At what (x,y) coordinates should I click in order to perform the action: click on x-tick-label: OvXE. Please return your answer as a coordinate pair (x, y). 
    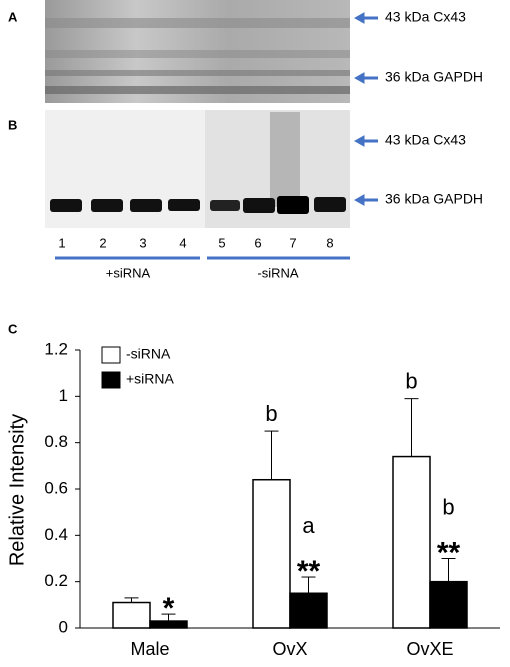
    Looking at the image, I should click on (429, 649).